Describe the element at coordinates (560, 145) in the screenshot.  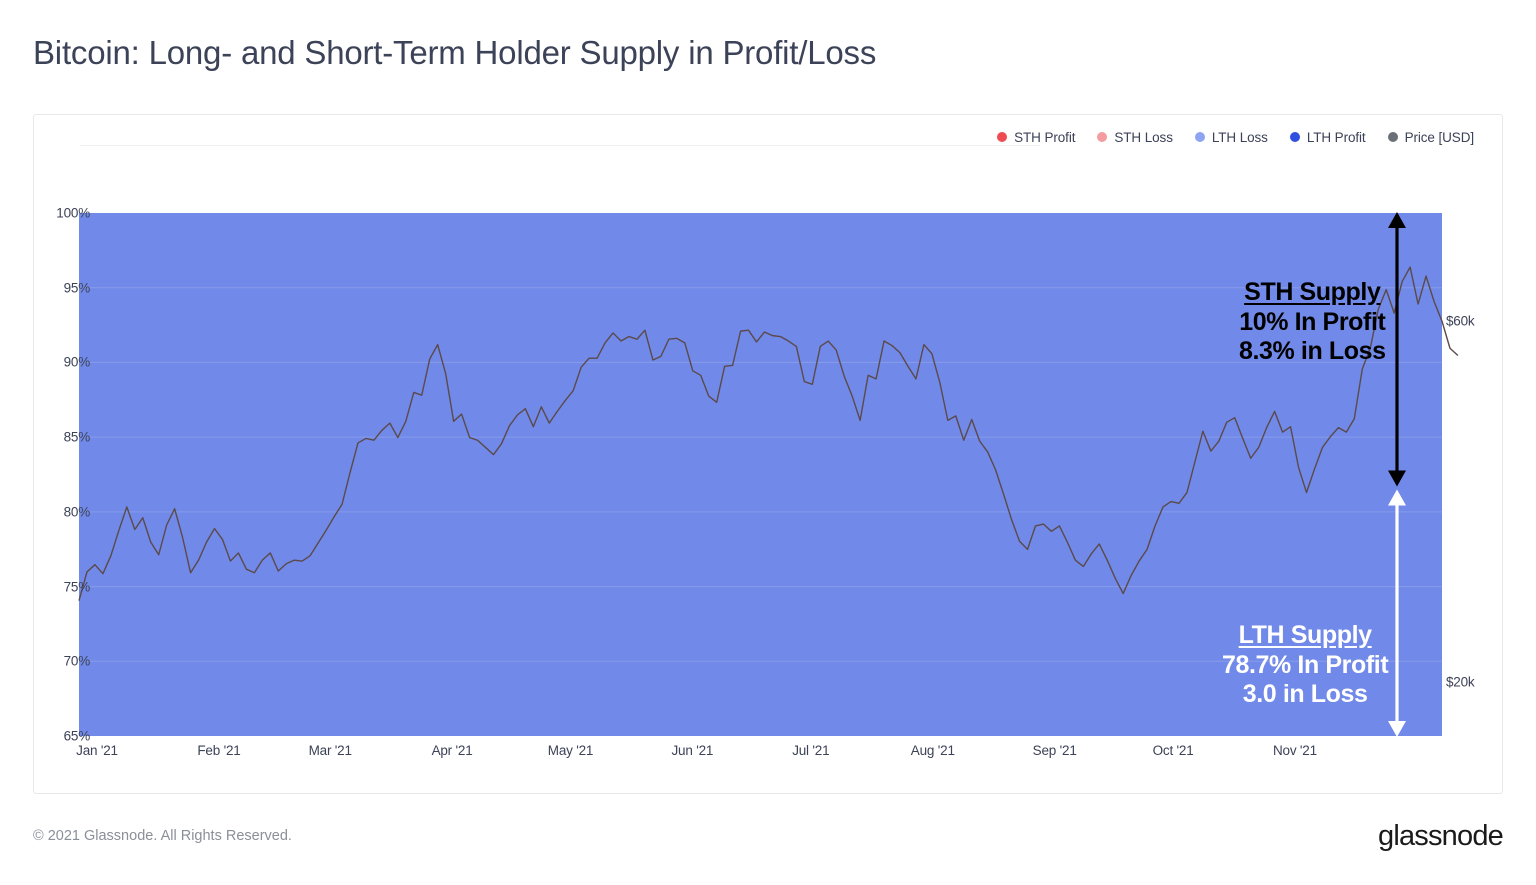
I see `legend-divider` at that location.